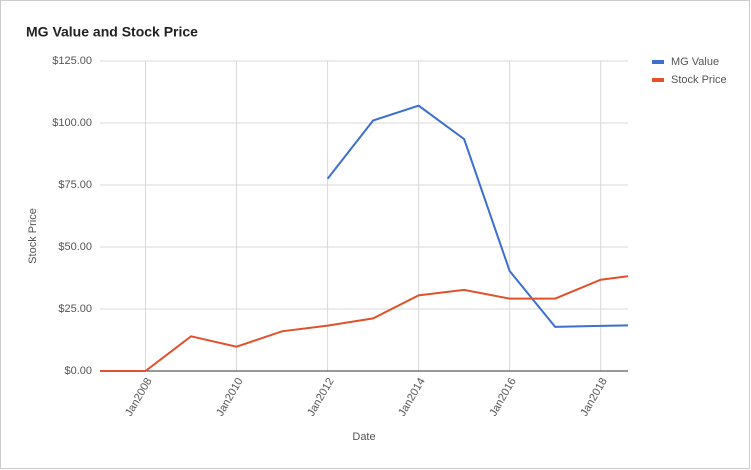 The height and width of the screenshot is (470, 751). What do you see at coordinates (72, 61) in the screenshot?
I see `y-tick-label: $125.00` at bounding box center [72, 61].